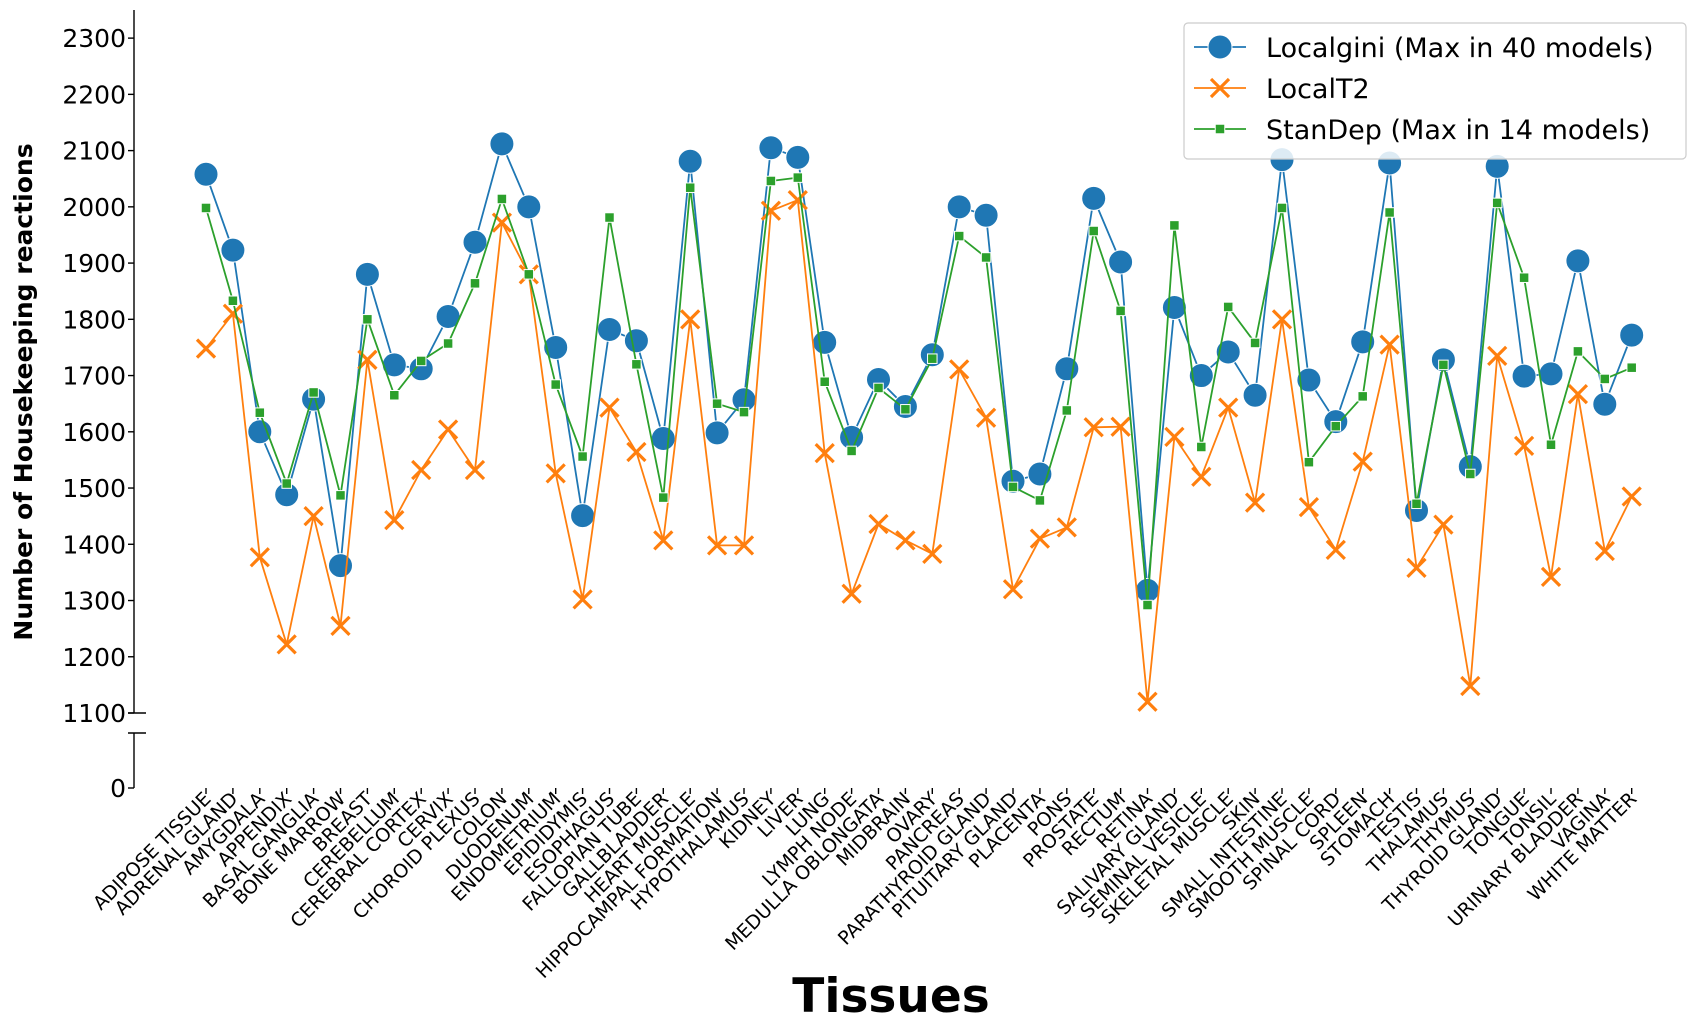  I want to click on legend-entry: LocalT2, so click(1282, 89).